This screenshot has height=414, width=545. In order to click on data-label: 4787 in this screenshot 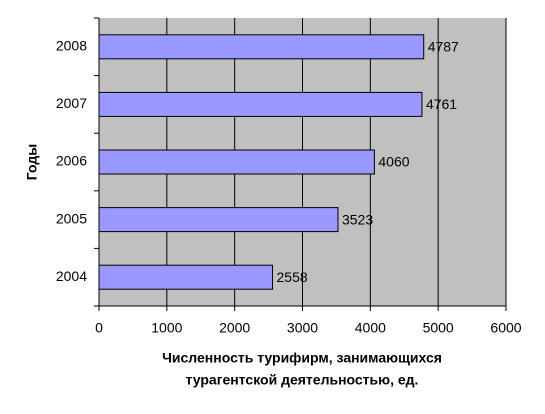, I will do `click(443, 47)`.